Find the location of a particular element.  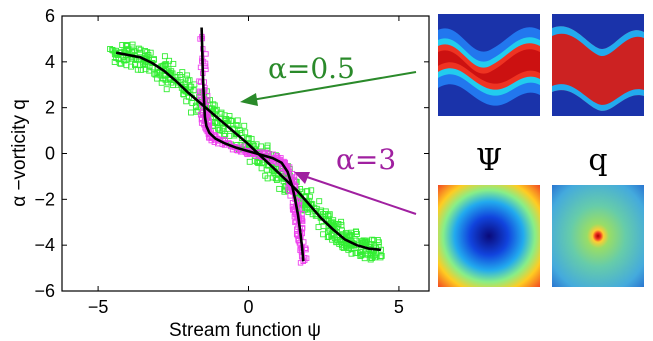

panel-bottom-right is located at coordinates (598, 236).